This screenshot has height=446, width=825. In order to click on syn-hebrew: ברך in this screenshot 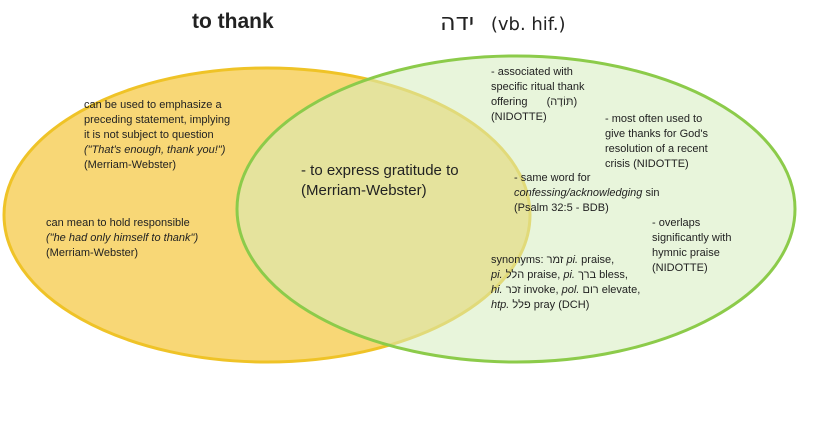, I will do `click(587, 275)`.